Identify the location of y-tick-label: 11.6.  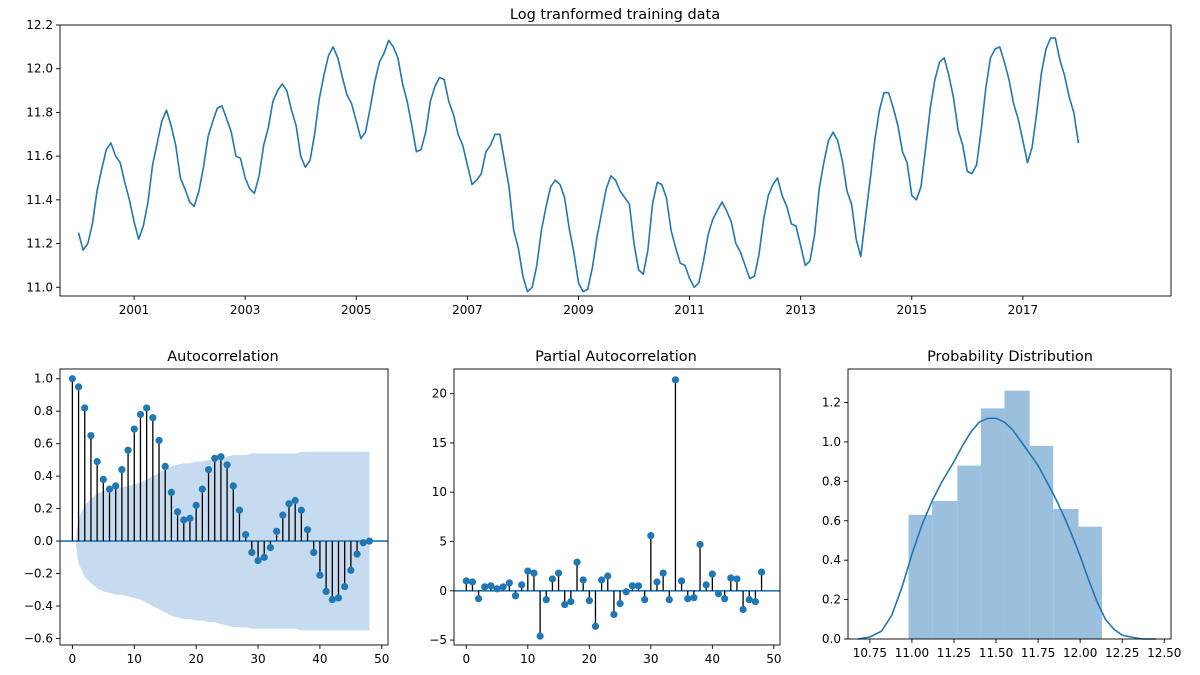
(39, 156).